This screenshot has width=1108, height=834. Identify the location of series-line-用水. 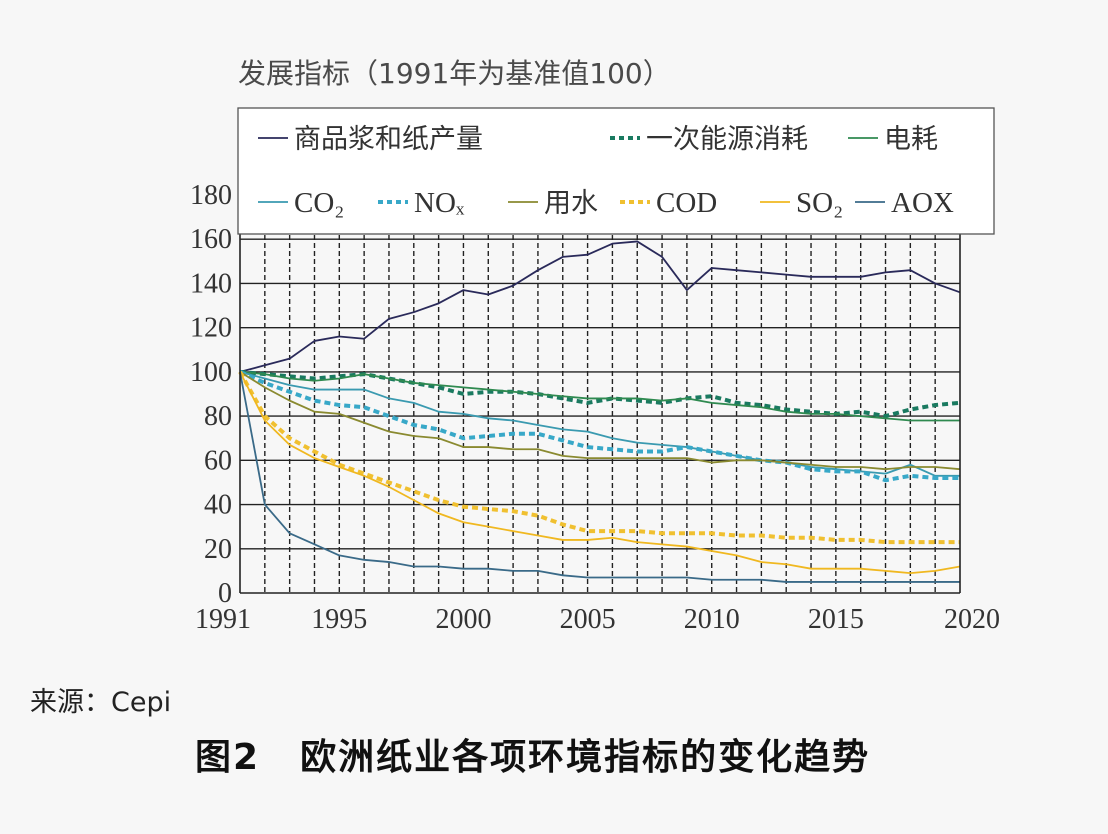
(600, 421).